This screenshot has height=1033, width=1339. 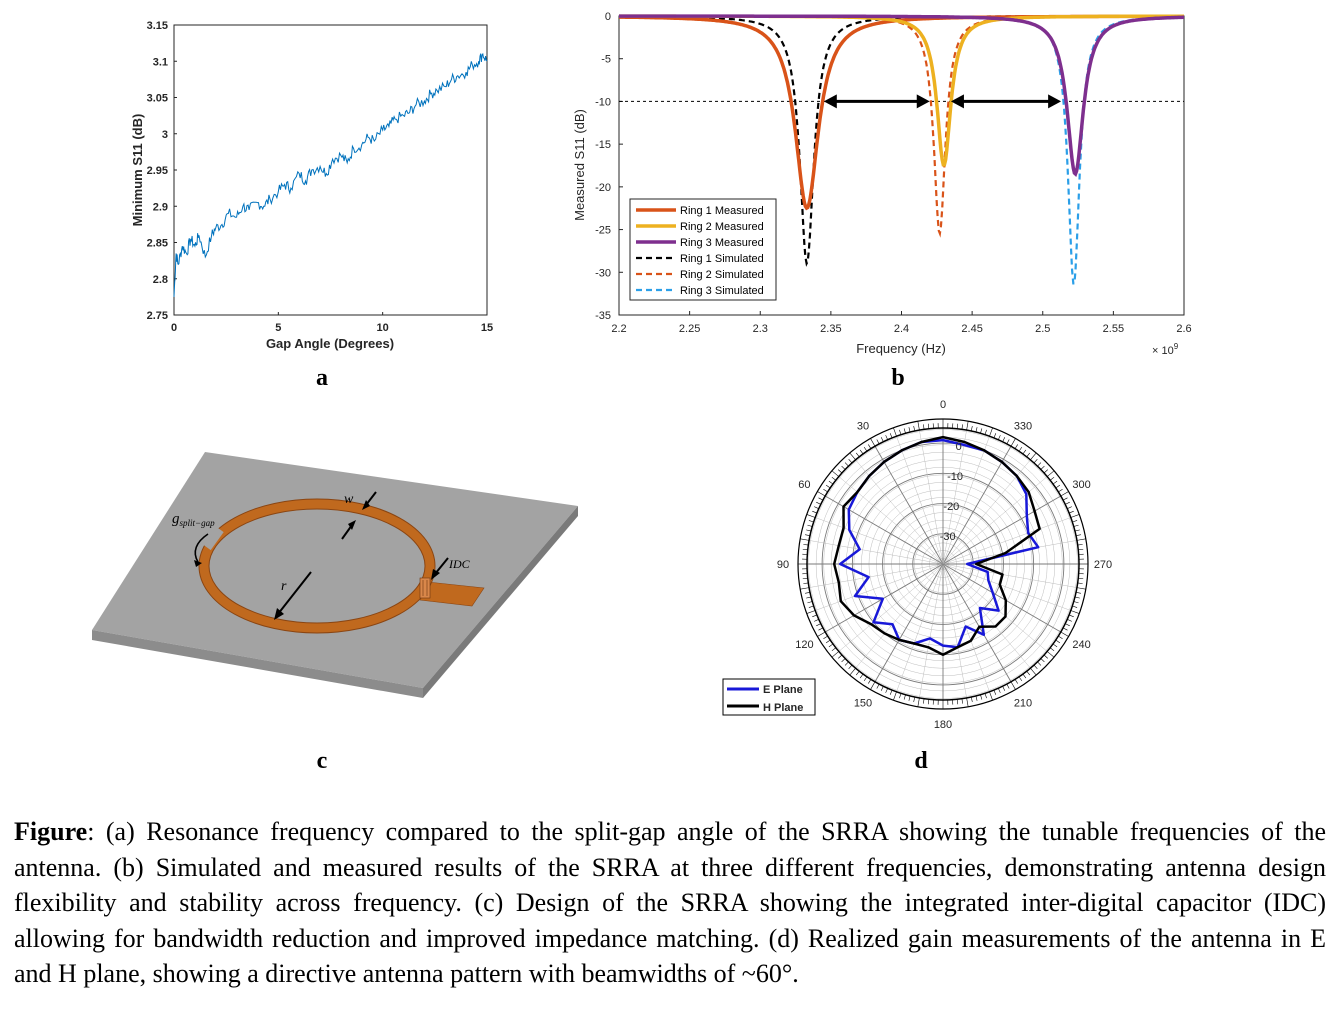 What do you see at coordinates (1081, 485) in the screenshot?
I see `panel-d-angle-label: 300` at bounding box center [1081, 485].